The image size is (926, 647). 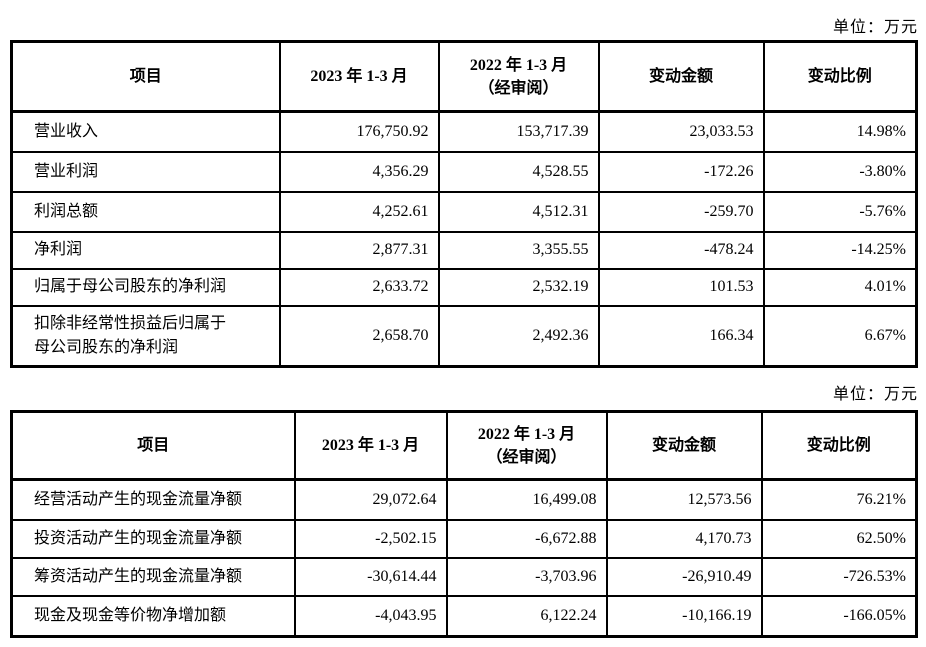 What do you see at coordinates (840, 287) in the screenshot?
I see `value-pct: 4.01%` at bounding box center [840, 287].